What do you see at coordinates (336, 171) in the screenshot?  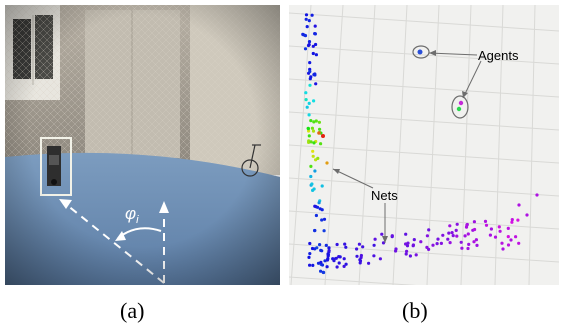 I see `annotation-arrowhead` at bounding box center [336, 171].